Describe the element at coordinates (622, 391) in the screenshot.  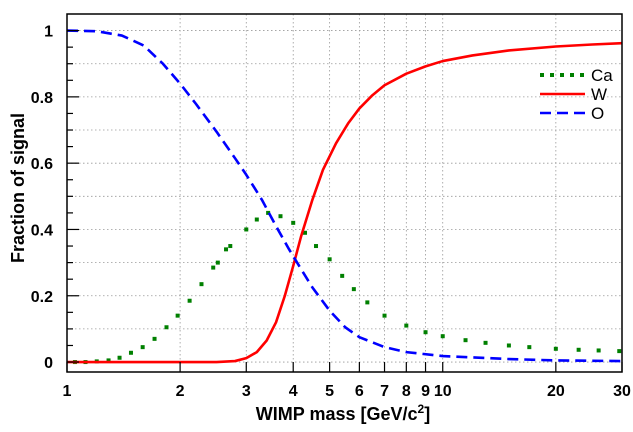
I see `x-tick-label: 30` at that location.